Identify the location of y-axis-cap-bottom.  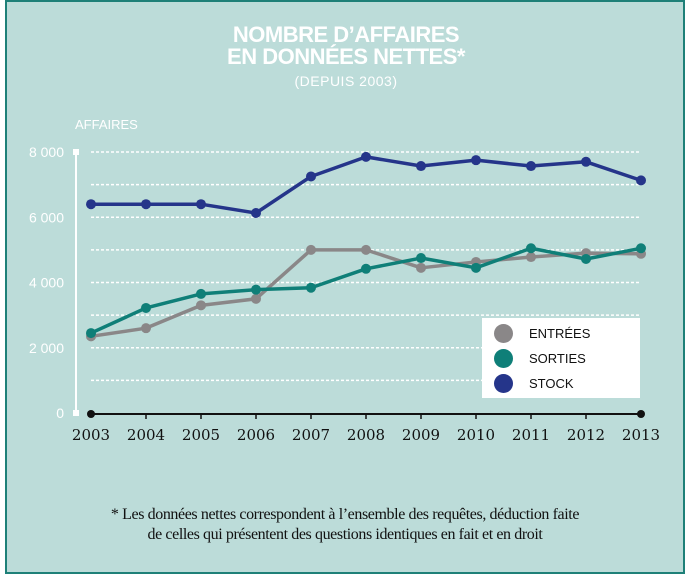
(76, 413).